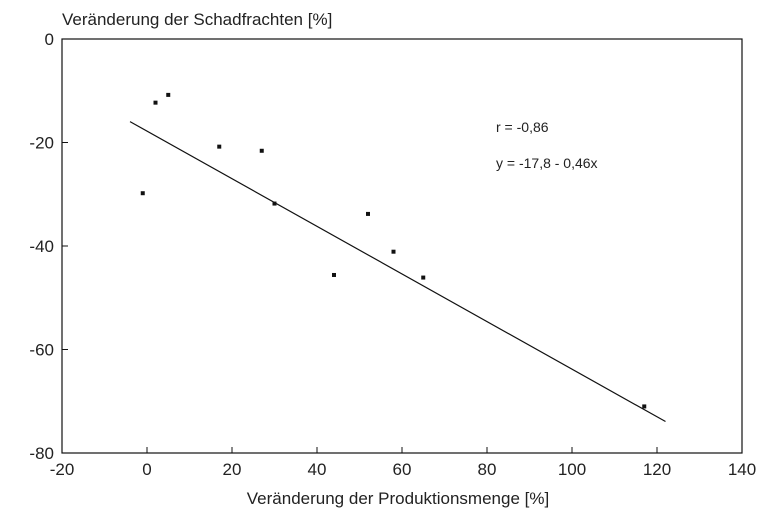  Describe the element at coordinates (232, 469) in the screenshot. I see `x-tick-label: 20` at that location.